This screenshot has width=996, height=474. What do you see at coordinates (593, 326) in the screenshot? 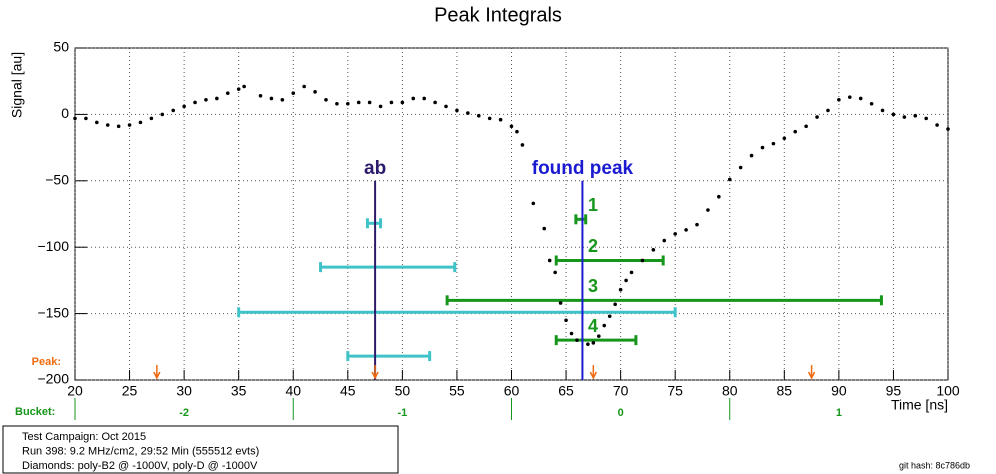
I see `range-label: 4` at bounding box center [593, 326].